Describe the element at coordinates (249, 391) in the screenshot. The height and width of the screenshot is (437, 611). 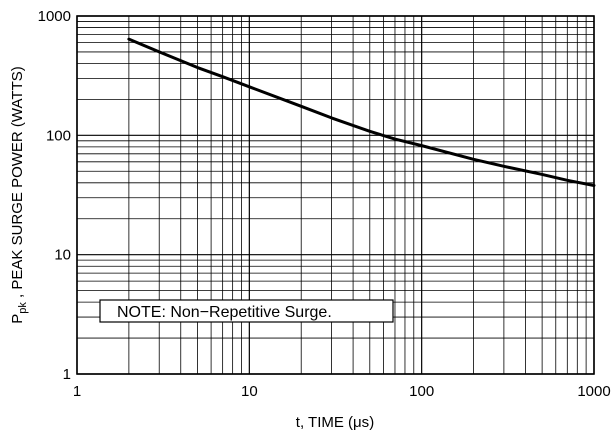
I see `x-tick-label: 10` at that location.